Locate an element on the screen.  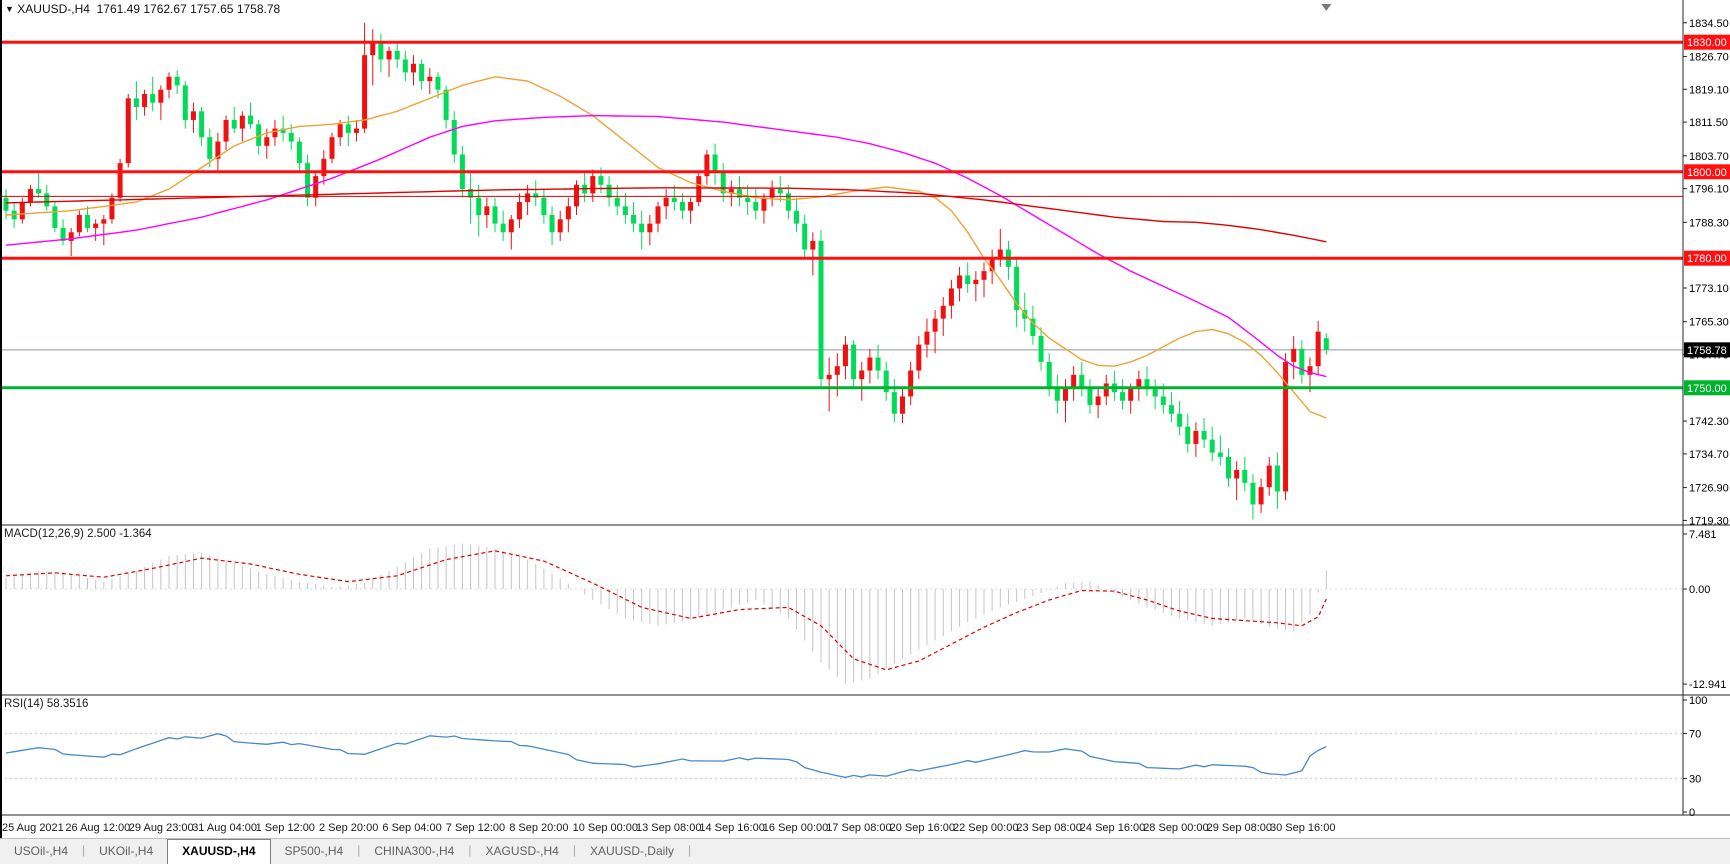
tab-china300-h4: CHINA300-,H4 is located at coordinates (414, 851).